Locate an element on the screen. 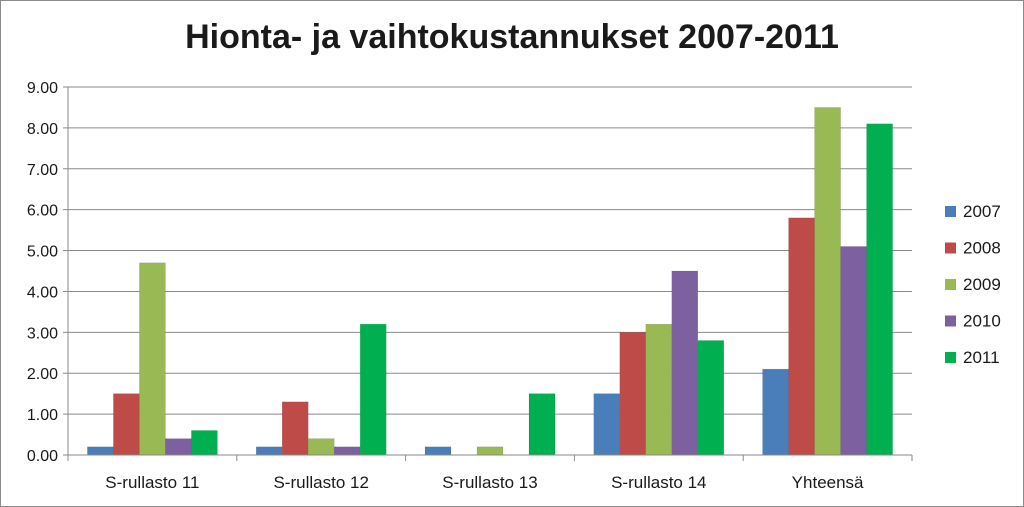  y-tick-label: 8.00 is located at coordinates (42, 129).